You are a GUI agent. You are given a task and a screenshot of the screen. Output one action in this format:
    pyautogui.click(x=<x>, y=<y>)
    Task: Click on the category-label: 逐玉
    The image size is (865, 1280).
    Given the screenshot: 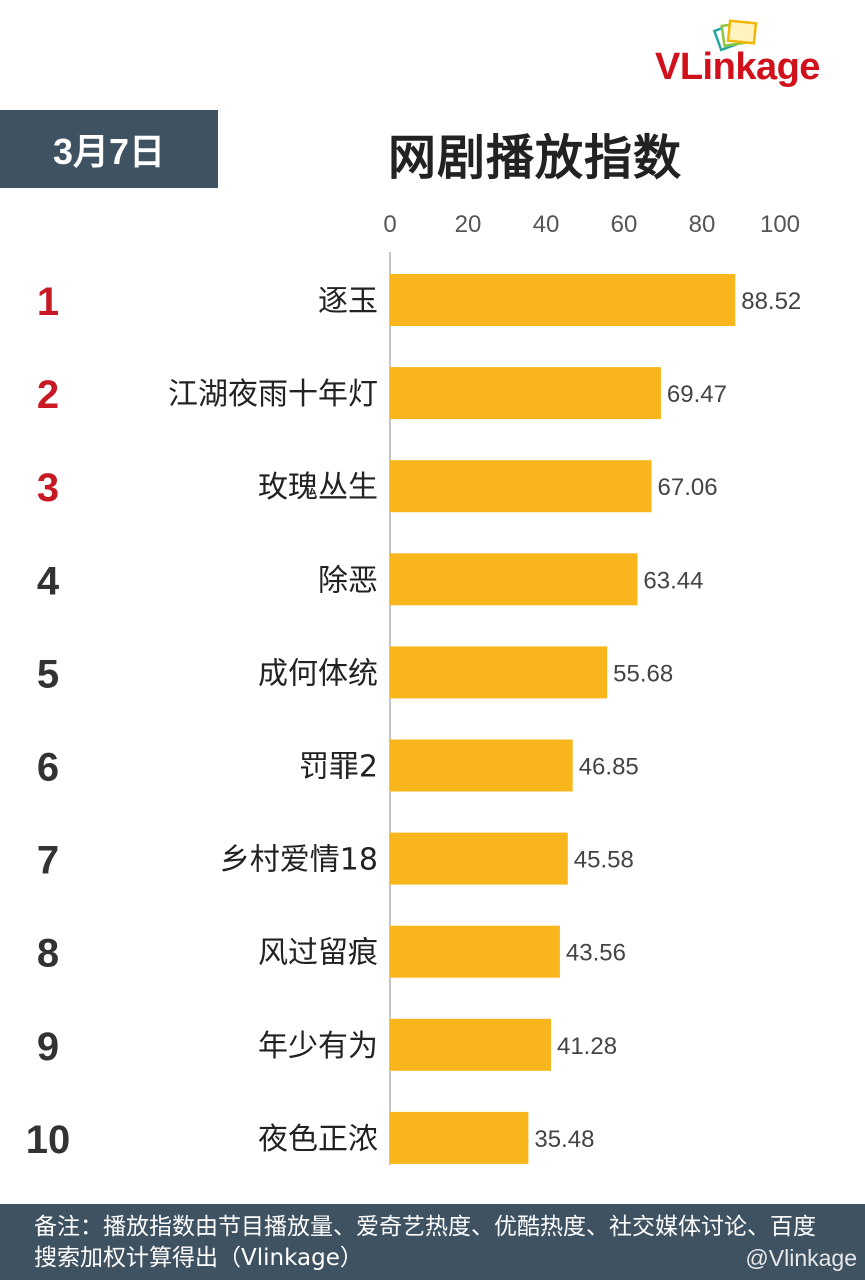 What is the action you would take?
    pyautogui.click(x=348, y=301)
    